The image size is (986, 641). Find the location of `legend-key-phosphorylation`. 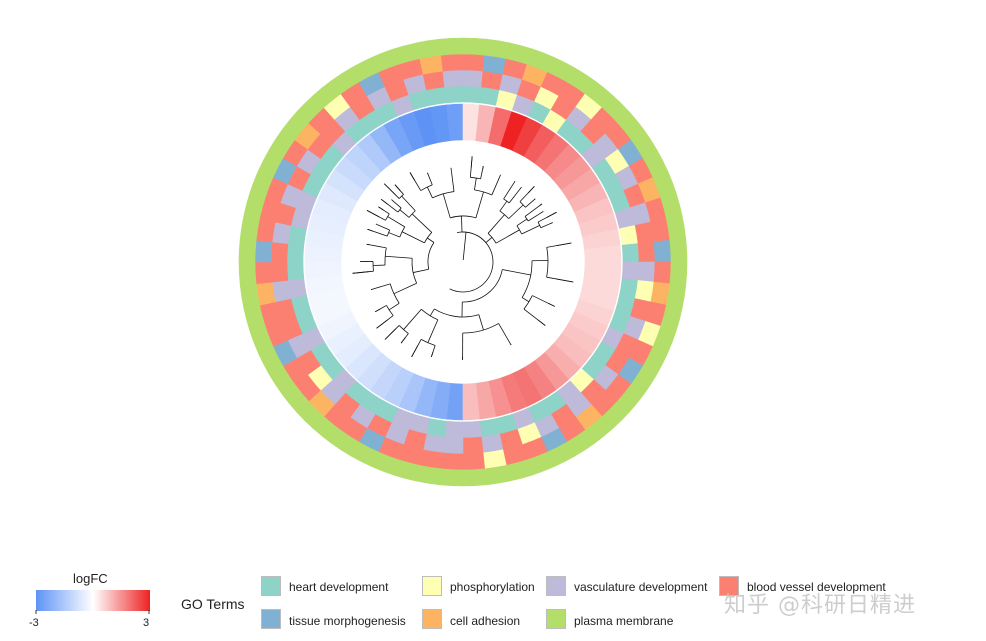

legend-key-phosphorylation is located at coordinates (432, 586).